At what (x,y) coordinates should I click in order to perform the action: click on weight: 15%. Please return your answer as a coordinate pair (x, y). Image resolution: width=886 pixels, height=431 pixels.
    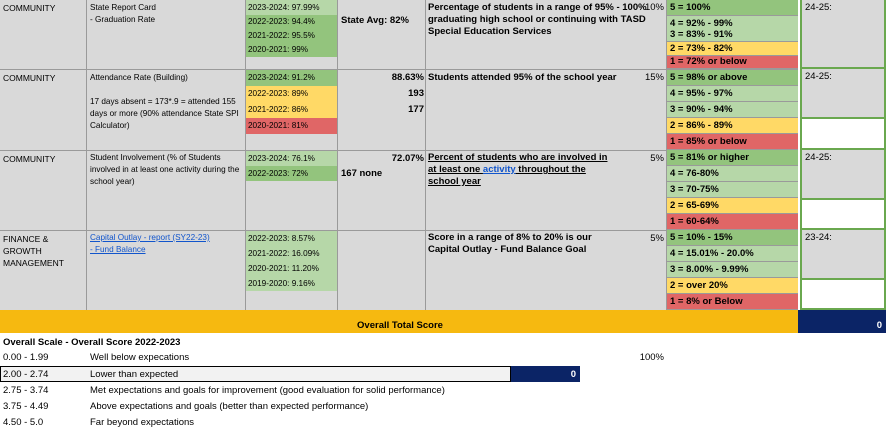
    Looking at the image, I should click on (654, 77).